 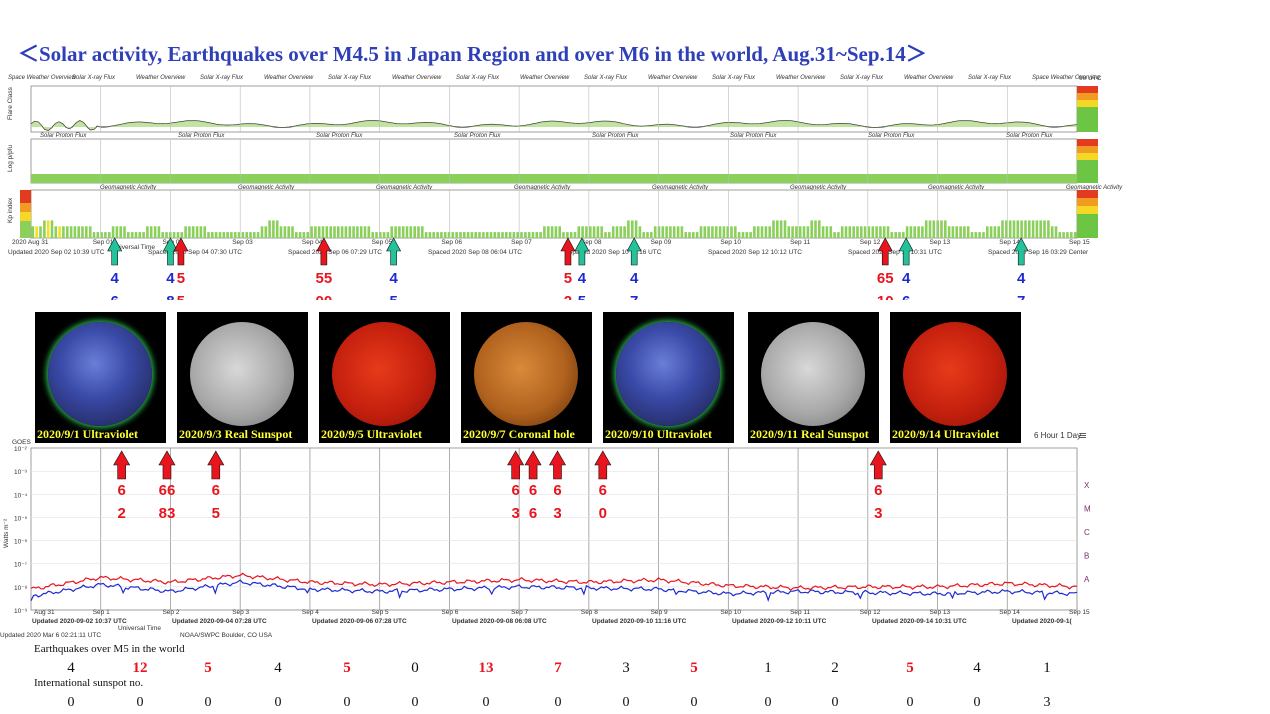 What do you see at coordinates (526, 377) in the screenshot?
I see `sun-image: 2020/9/7 Coronal hole` at bounding box center [526, 377].